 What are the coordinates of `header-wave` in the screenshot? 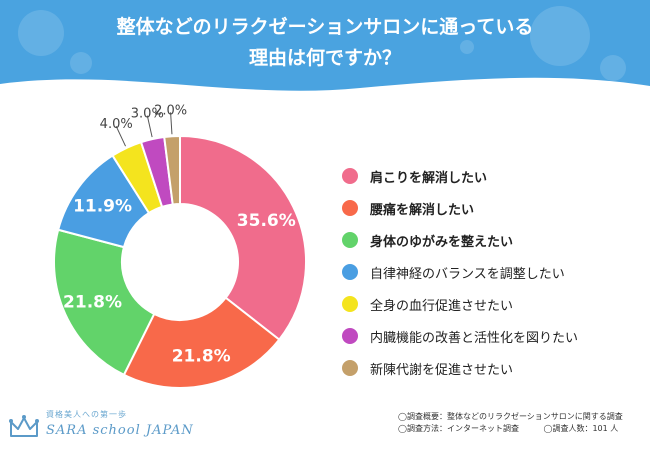 It's located at (325, 88).